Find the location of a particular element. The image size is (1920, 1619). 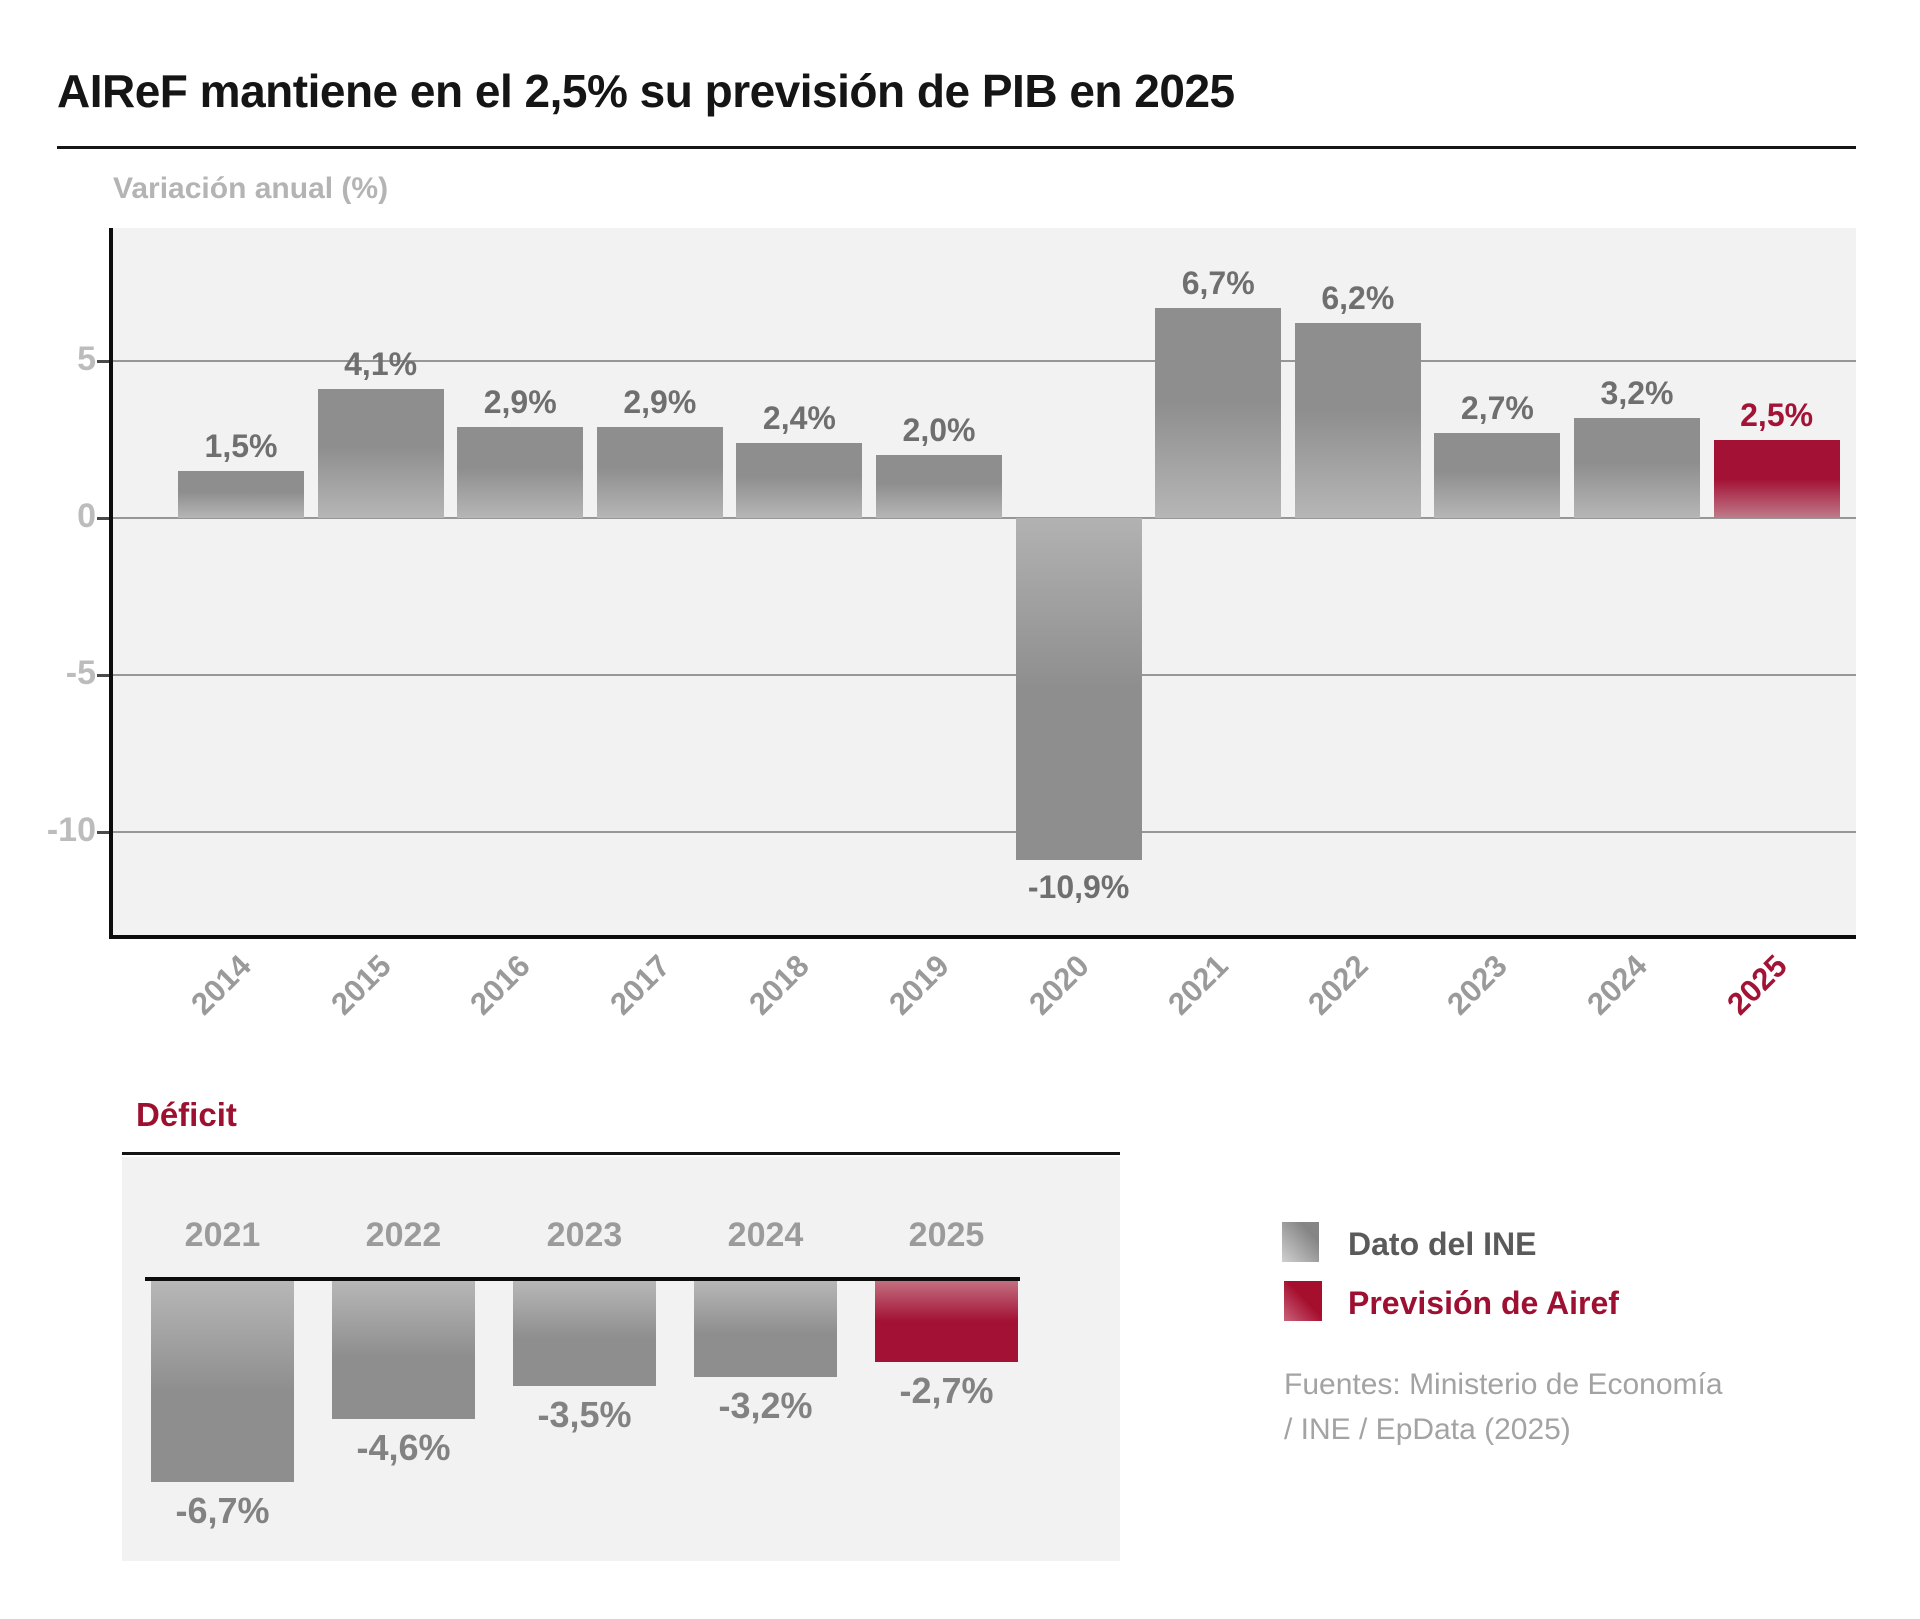

gdp-bar-2022 is located at coordinates (1357, 420).